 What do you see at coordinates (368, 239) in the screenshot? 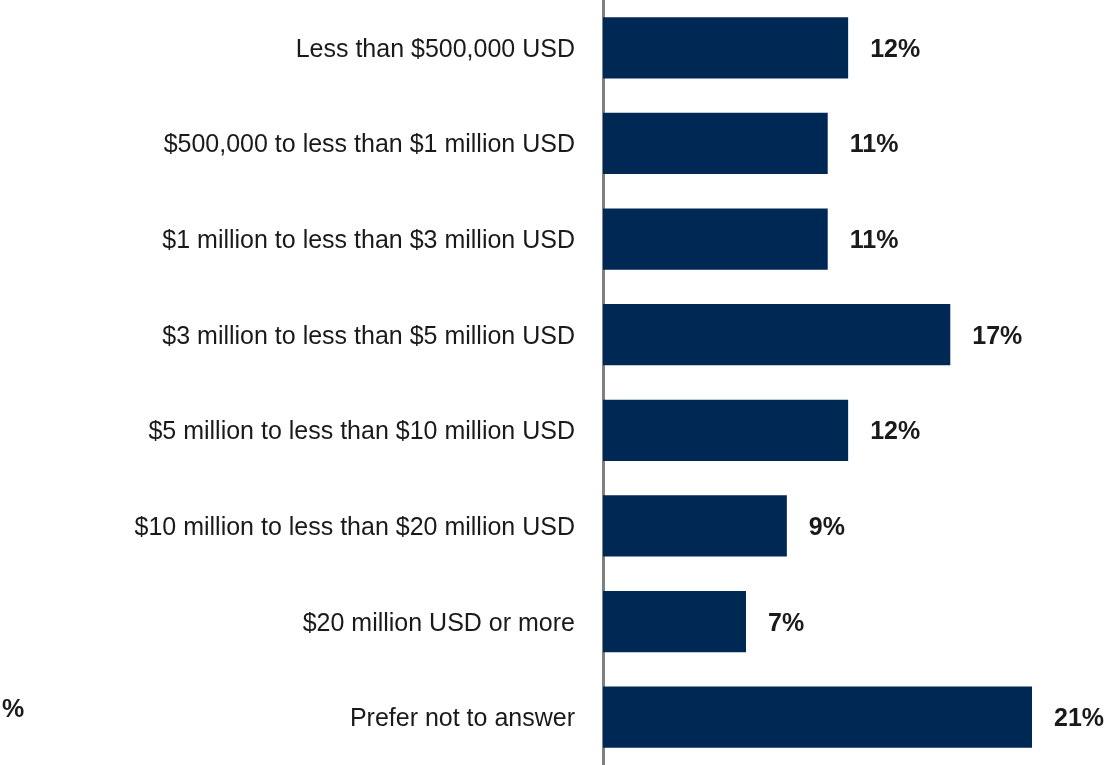
I see `y-tick-label: $1 million to less than $3 million USD` at bounding box center [368, 239].